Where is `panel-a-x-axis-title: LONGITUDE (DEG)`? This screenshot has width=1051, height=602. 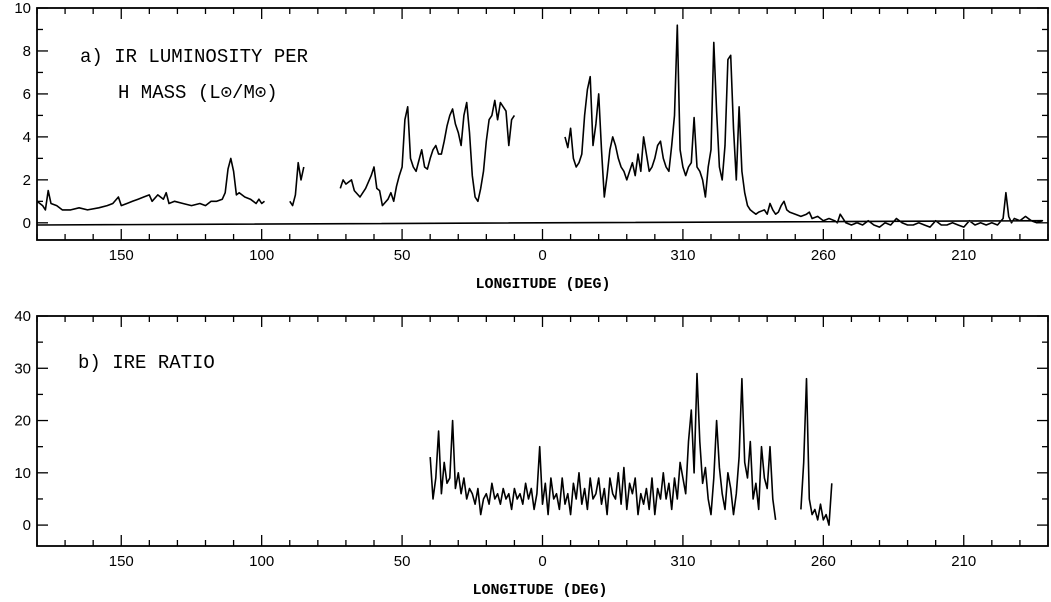
panel-a-x-axis-title: LONGITUDE (DEG) is located at coordinates (542, 284).